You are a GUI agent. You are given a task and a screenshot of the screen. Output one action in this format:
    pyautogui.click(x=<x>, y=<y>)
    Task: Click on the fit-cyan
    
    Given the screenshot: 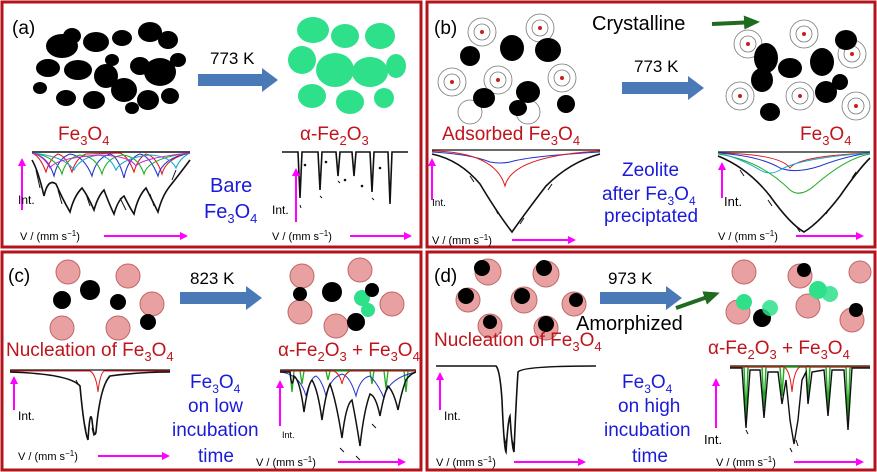 What is the action you would take?
    pyautogui.click(x=111, y=162)
    